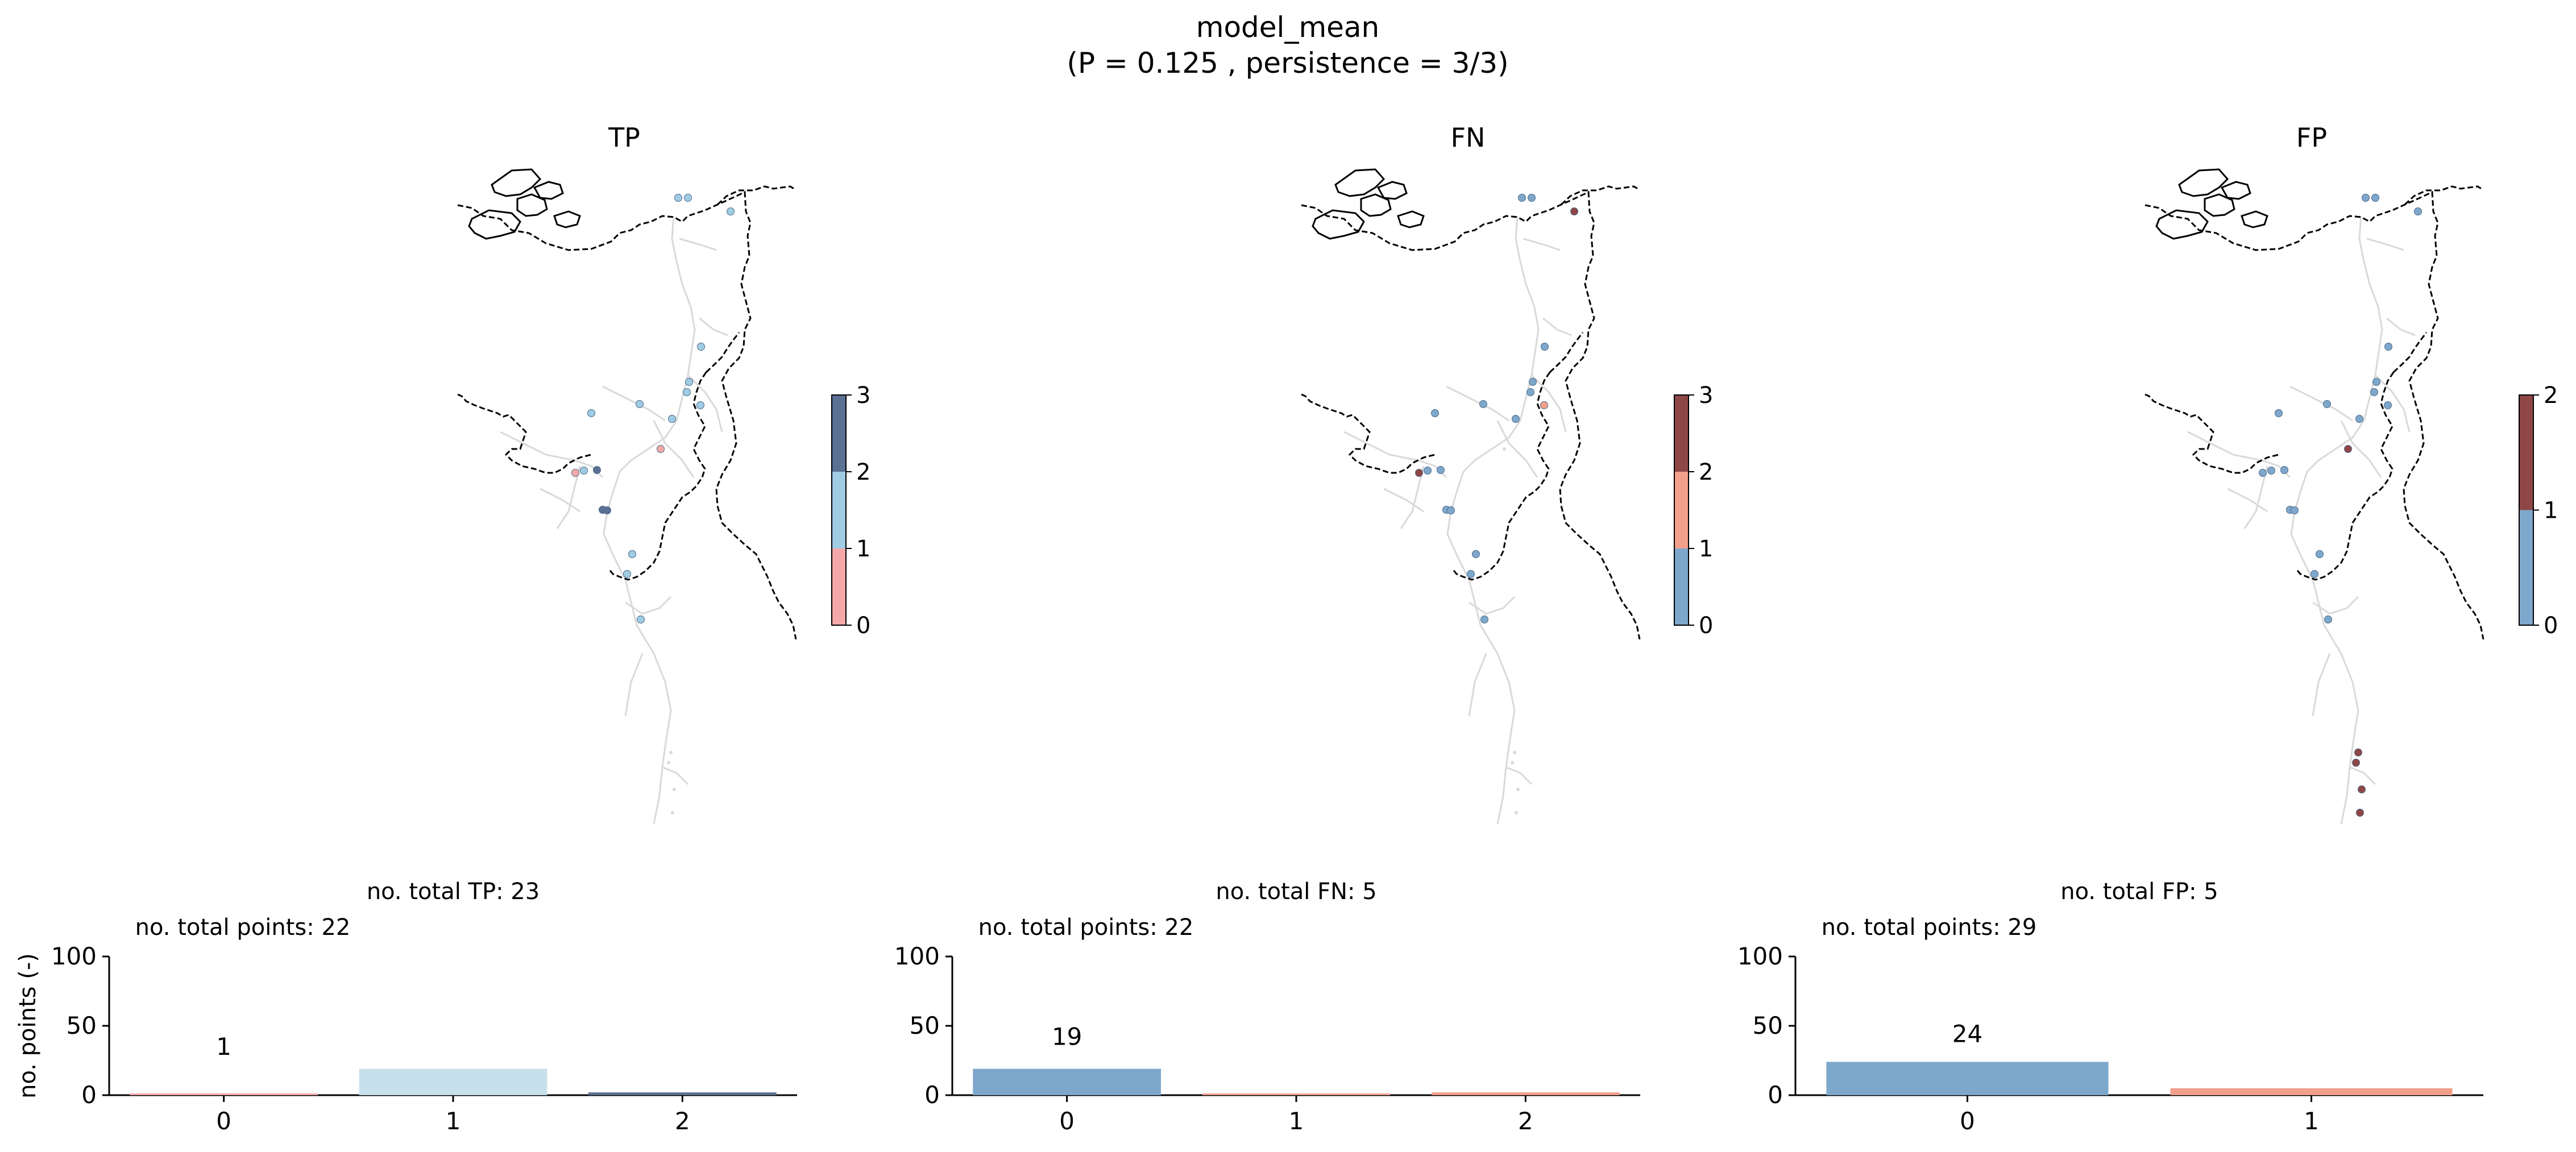  I want to click on colorbar-tick-label: 0, so click(2551, 626).